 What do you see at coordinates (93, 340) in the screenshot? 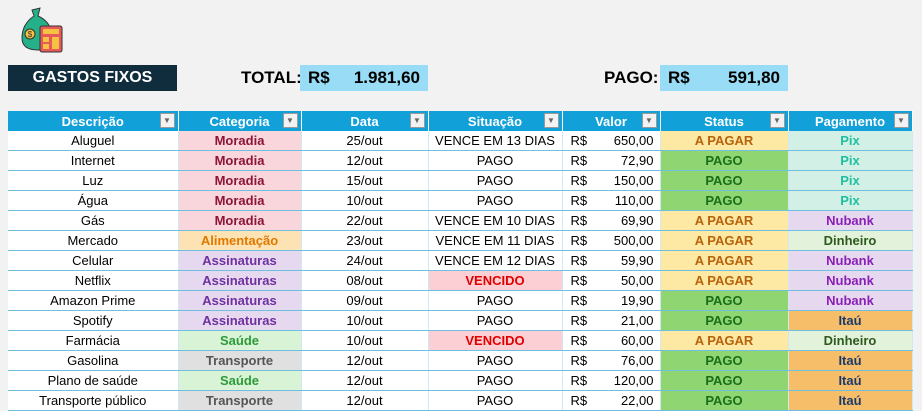
I see `cell-descricao: Farmácia` at bounding box center [93, 340].